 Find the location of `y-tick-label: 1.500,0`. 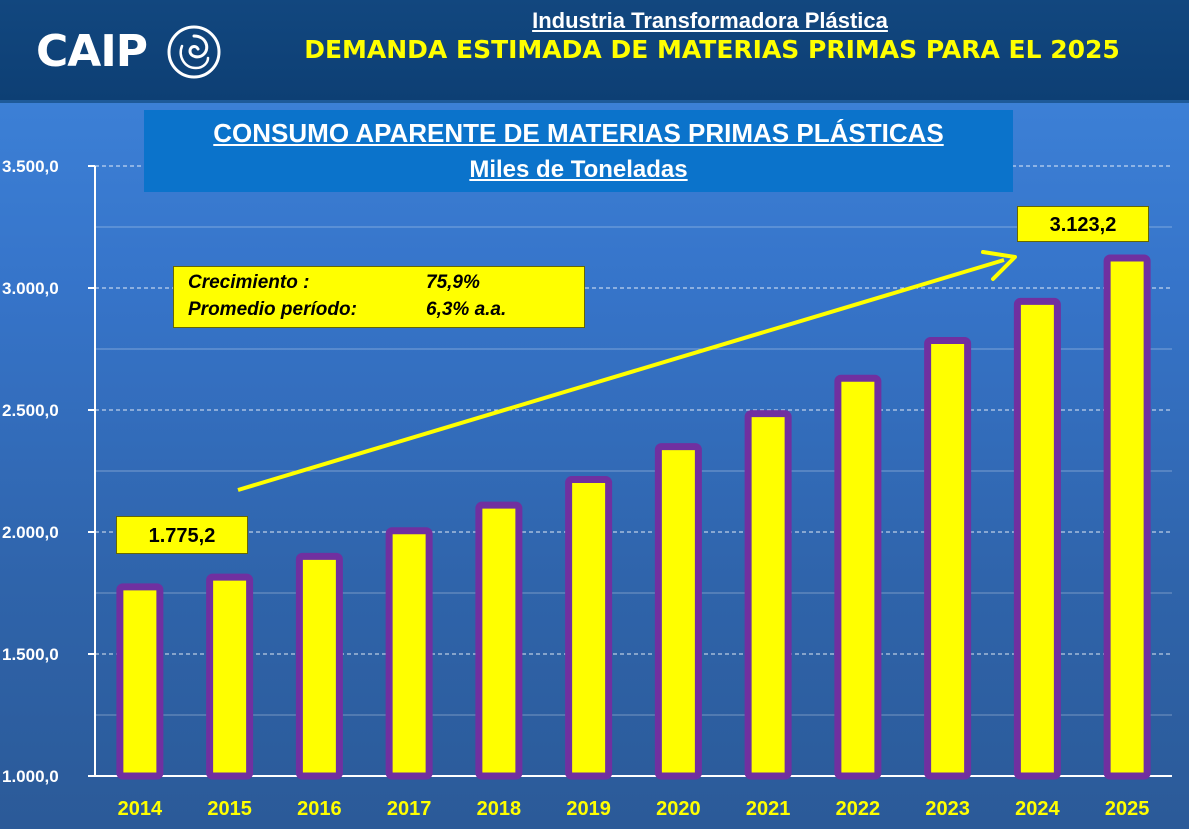

y-tick-label: 1.500,0 is located at coordinates (30, 654).